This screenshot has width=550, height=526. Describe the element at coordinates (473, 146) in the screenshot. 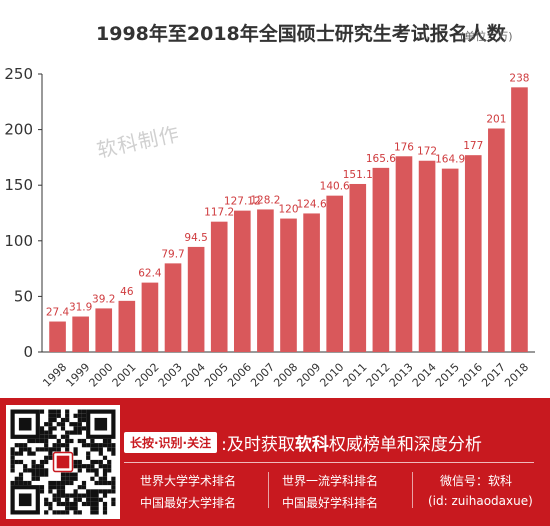

I see `data-label-2016: 177` at that location.